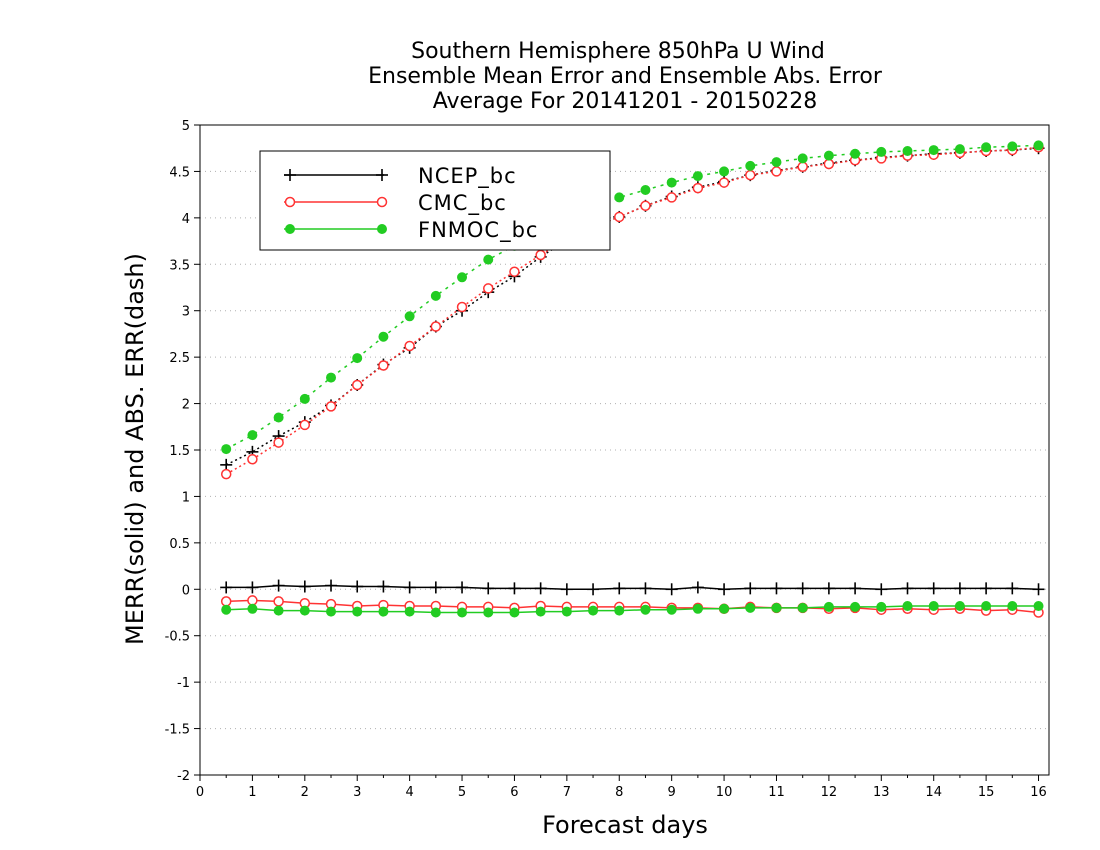 This screenshot has height=850, width=1100. I want to click on x-tick-label: 0, so click(200, 792).